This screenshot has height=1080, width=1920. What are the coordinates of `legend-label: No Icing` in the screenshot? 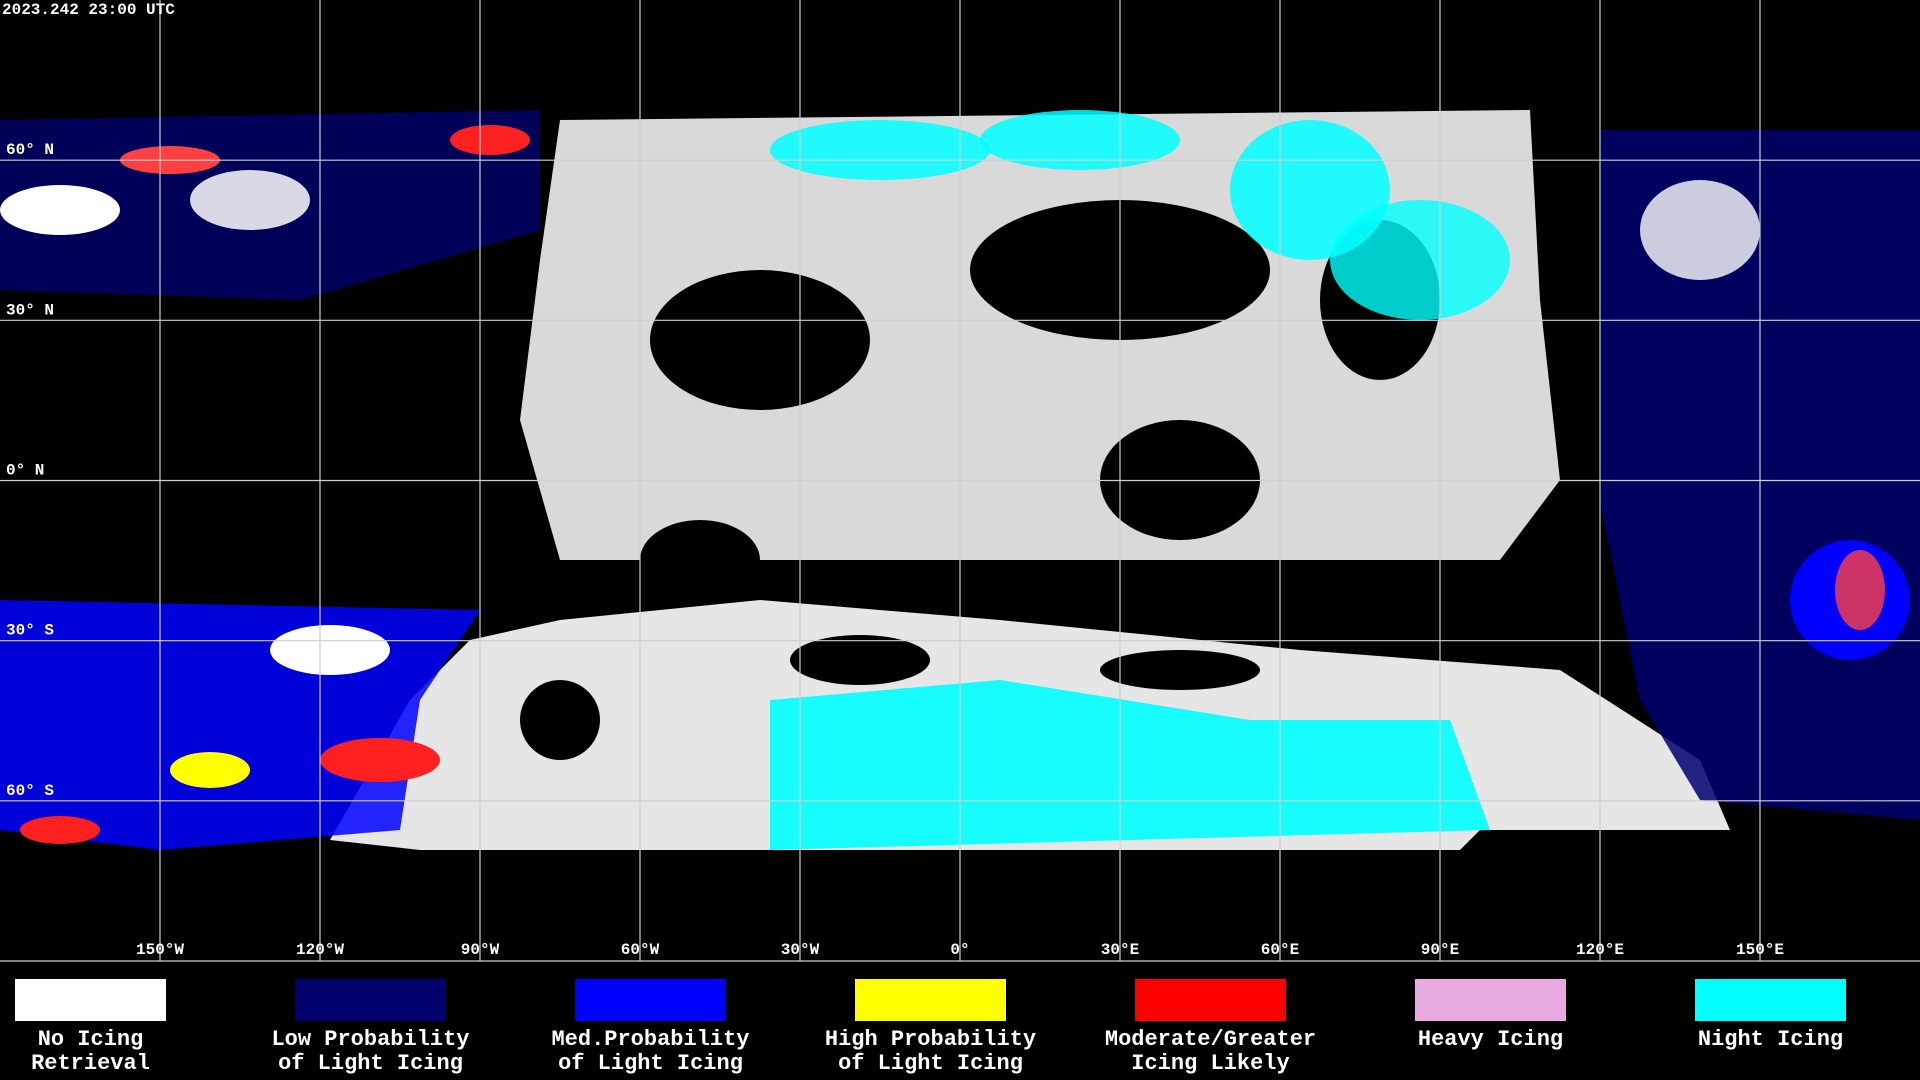 It's located at (91, 1039).